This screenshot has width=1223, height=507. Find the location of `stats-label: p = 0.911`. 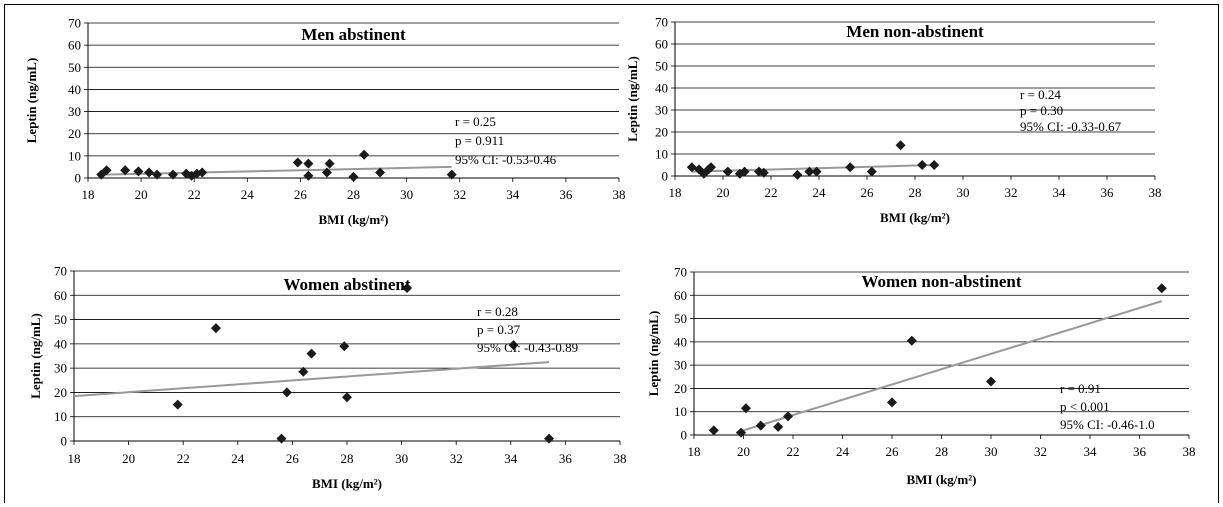

stats-label: p = 0.911 is located at coordinates (479, 140).